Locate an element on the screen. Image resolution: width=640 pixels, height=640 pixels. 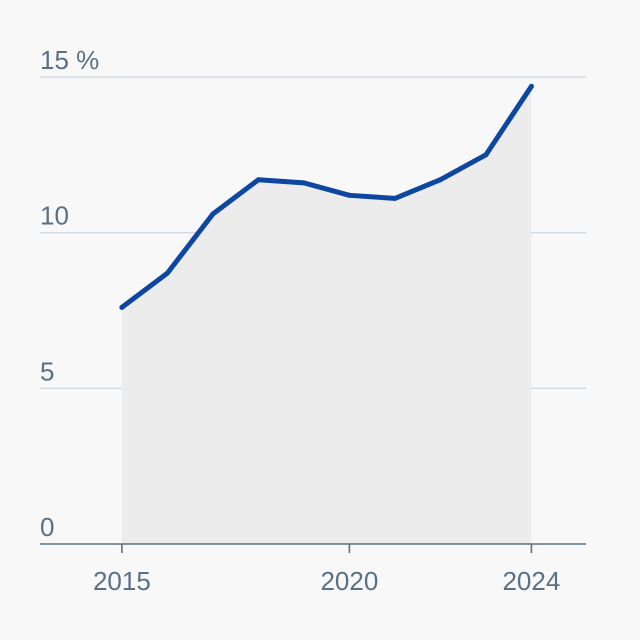
y-tick-label: 15 % is located at coordinates (69, 60).